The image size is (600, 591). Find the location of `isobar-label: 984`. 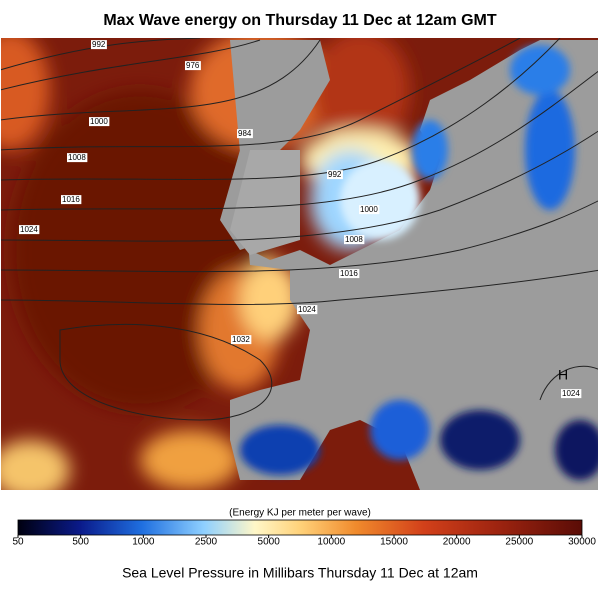

isobar-label: 984 is located at coordinates (245, 133).